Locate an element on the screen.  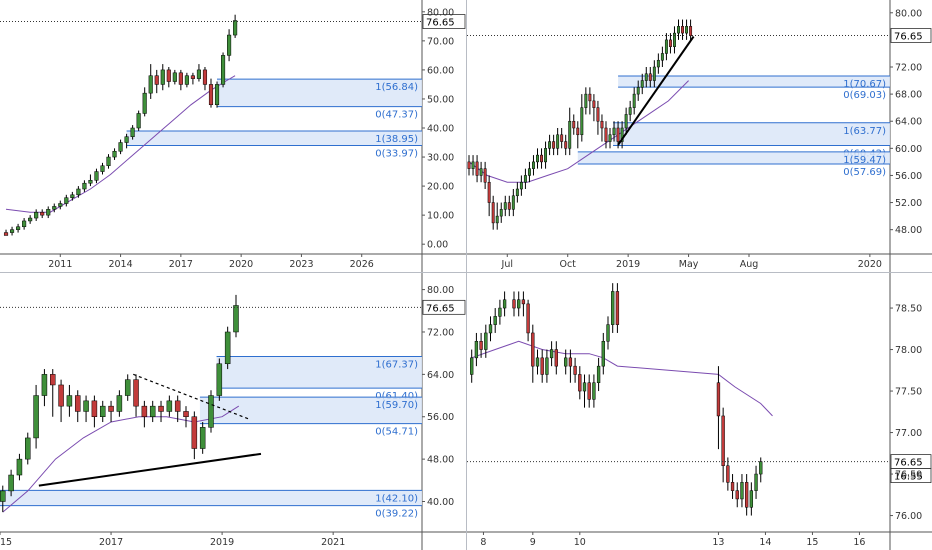
y-tick-label: 70.00 is located at coordinates (440, 41).